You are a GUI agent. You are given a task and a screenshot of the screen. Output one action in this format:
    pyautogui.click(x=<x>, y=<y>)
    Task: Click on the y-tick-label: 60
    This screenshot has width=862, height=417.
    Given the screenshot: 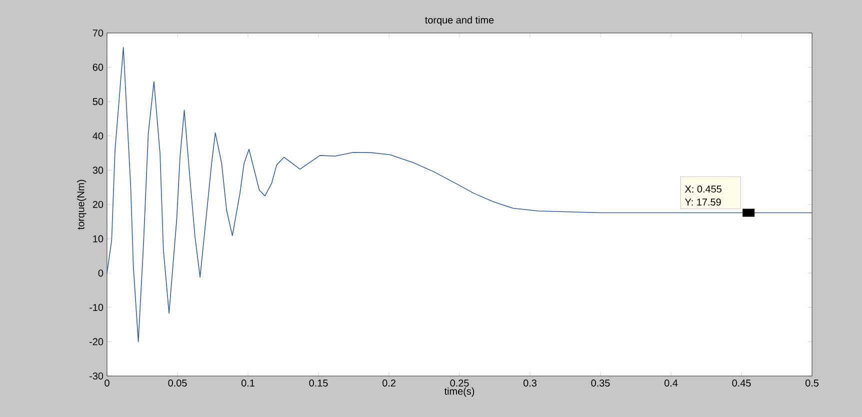 What is the action you would take?
    pyautogui.click(x=98, y=67)
    